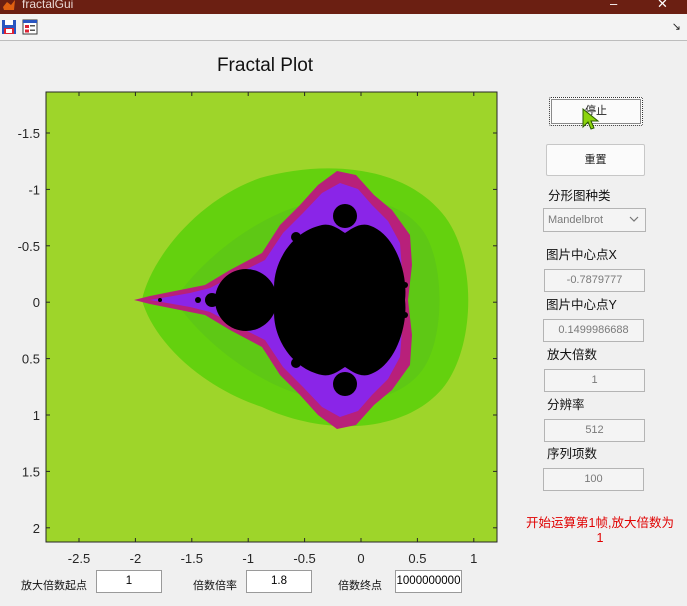 The height and width of the screenshot is (606, 687). What do you see at coordinates (594, 430) in the screenshot?
I see `resolution-field: 512` at bounding box center [594, 430].